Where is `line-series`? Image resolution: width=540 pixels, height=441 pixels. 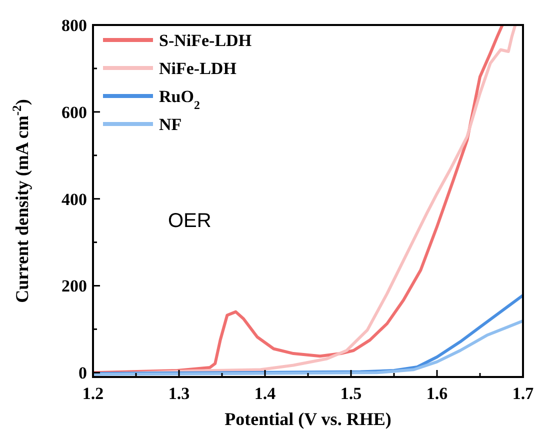
line-series is located at coordinates (308, 347).